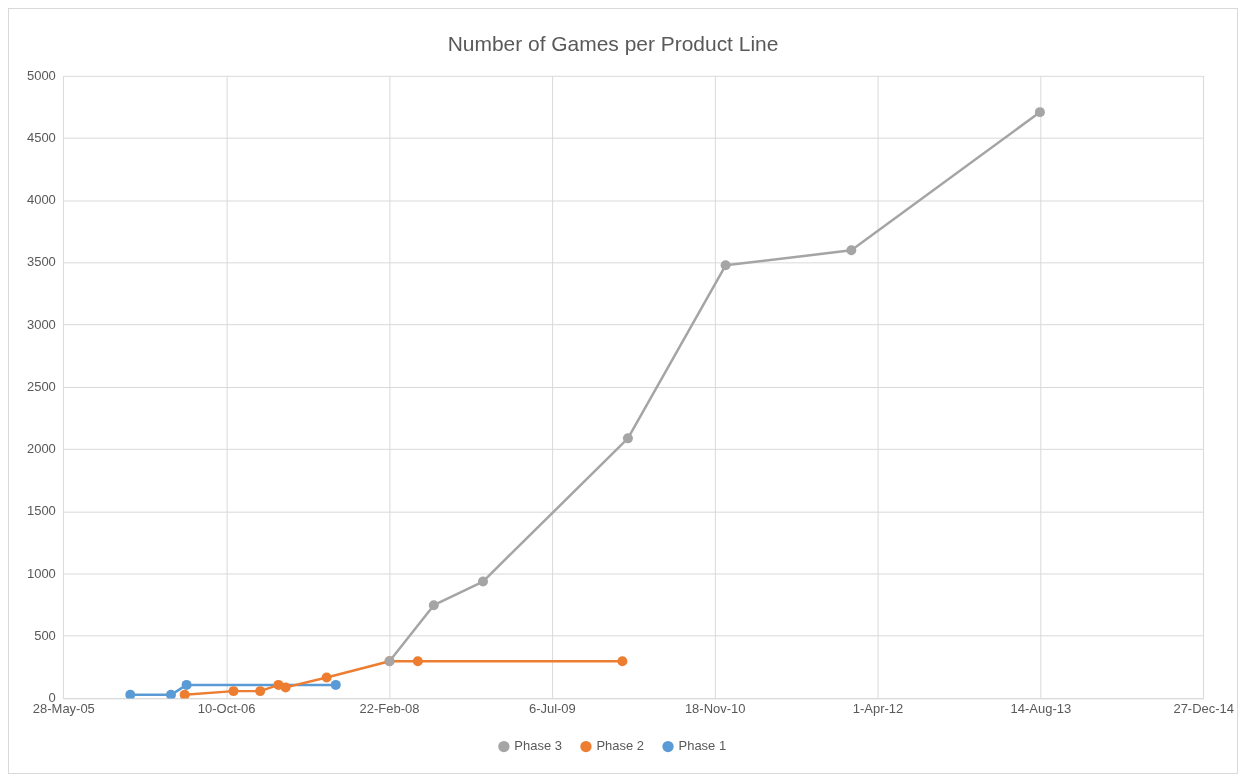  I want to click on y-tick-label: 1500, so click(41, 511).